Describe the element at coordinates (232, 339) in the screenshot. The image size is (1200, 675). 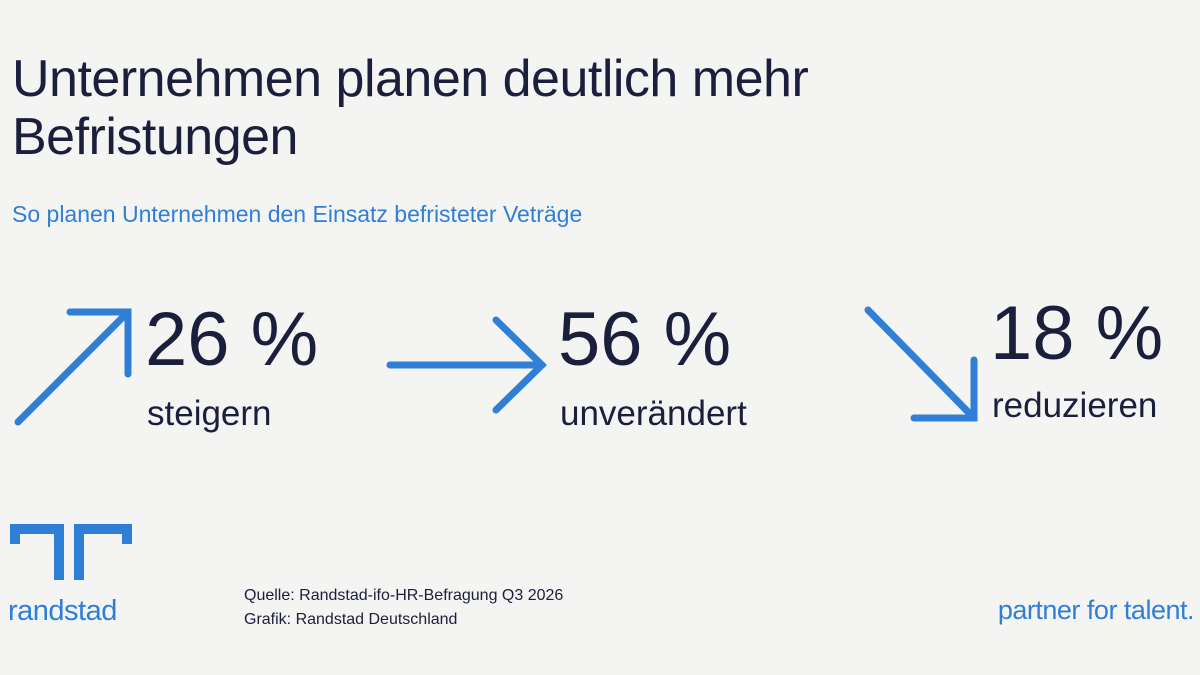
I see `stat-value-increase: 26 %` at that location.